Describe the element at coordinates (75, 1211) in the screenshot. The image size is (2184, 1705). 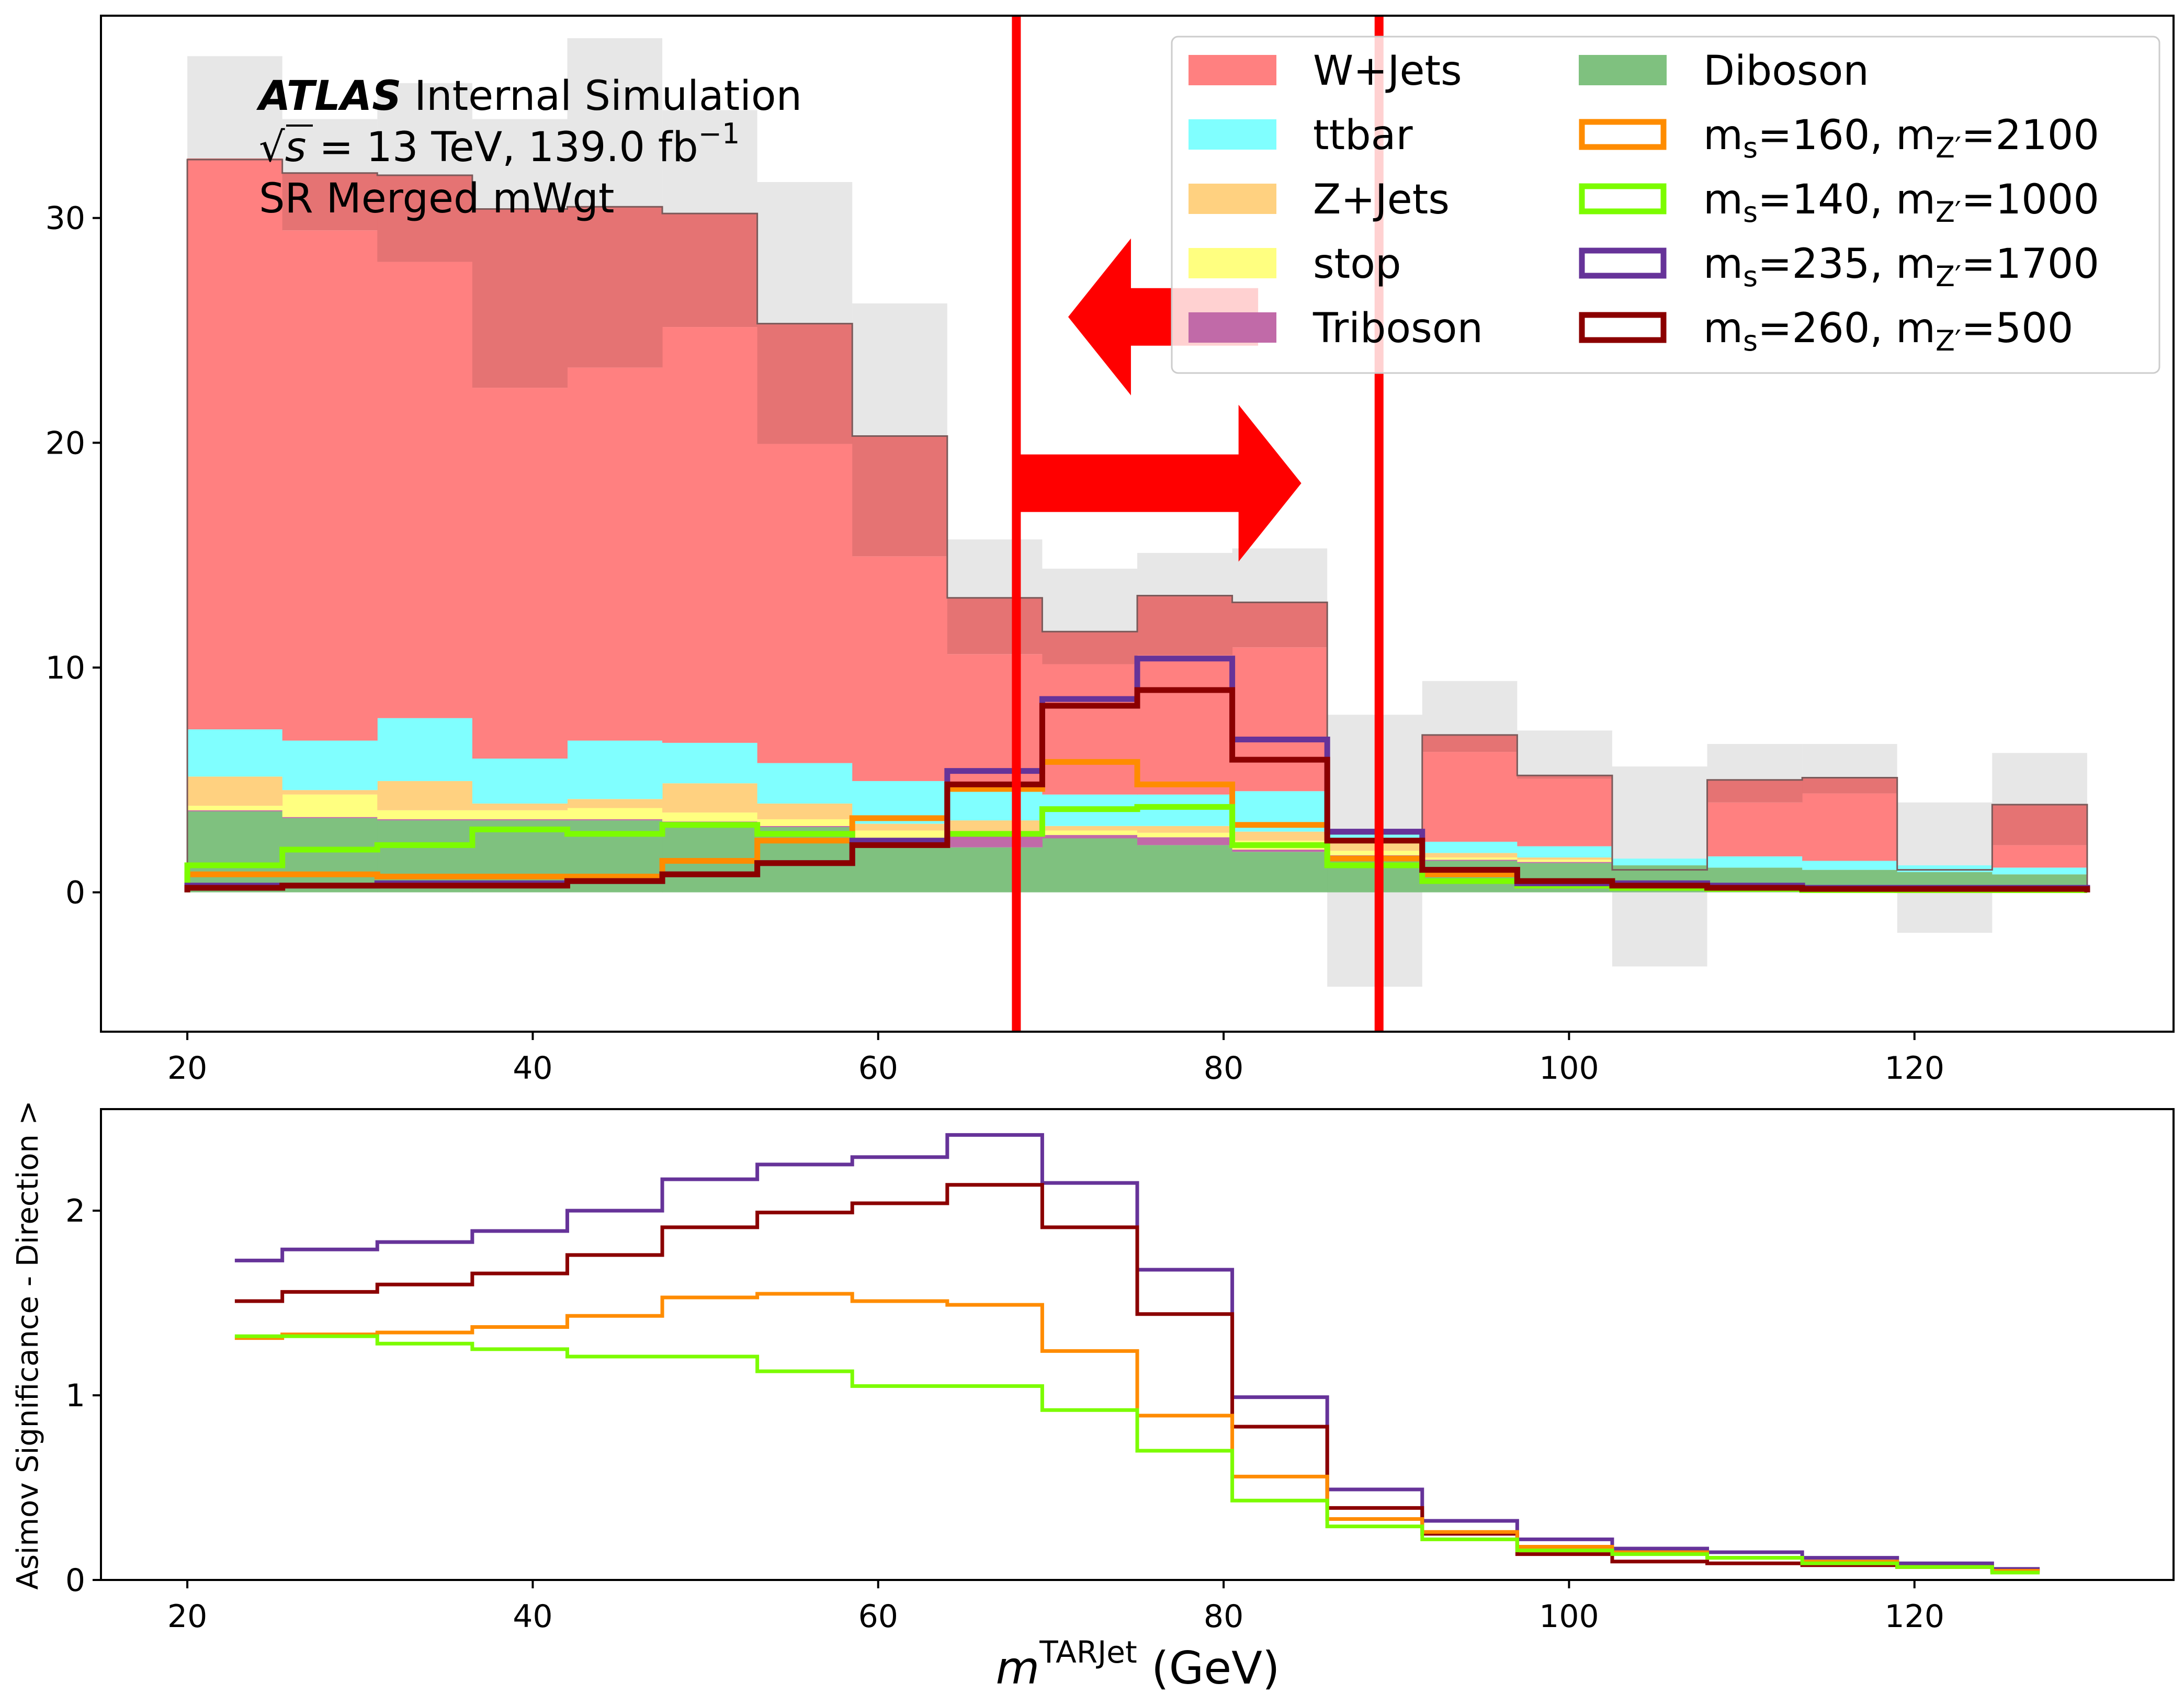
I see `y-tick-label-2: 2` at that location.